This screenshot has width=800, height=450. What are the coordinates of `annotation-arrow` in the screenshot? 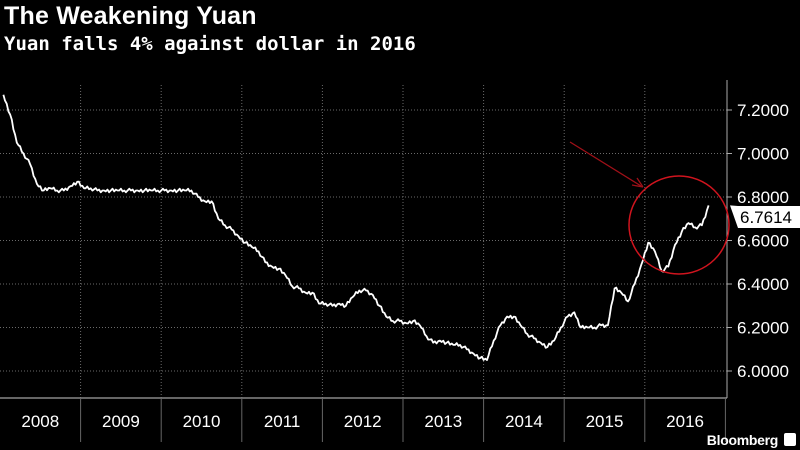 It's located at (605, 164).